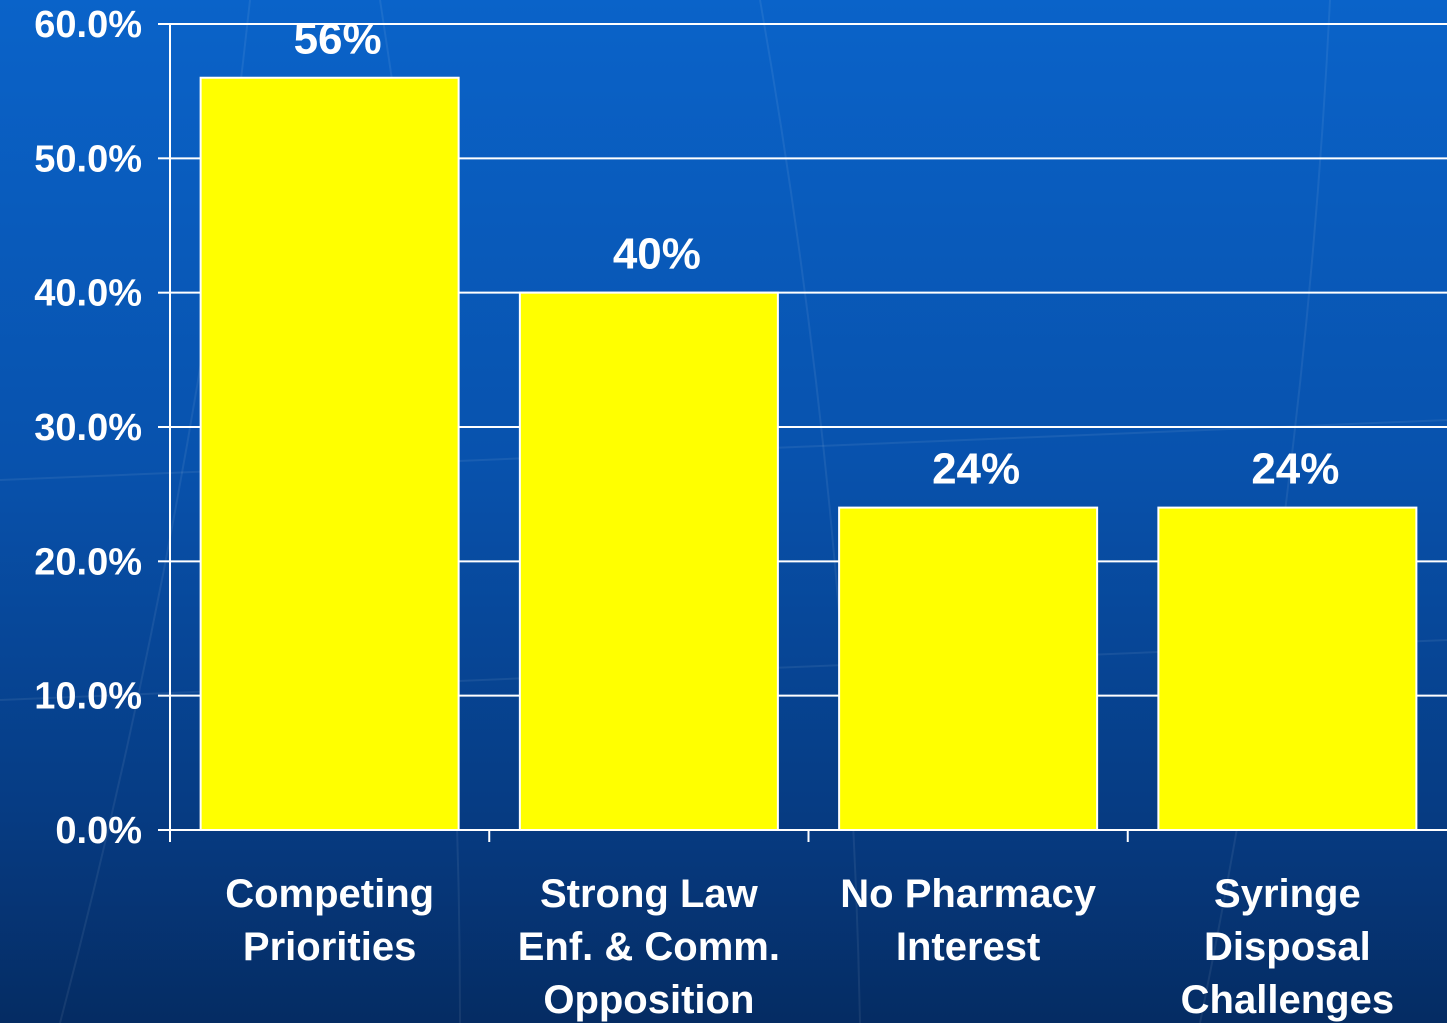 This screenshot has height=1023, width=1447. I want to click on y-tick-label: 50.0%, so click(88, 159).